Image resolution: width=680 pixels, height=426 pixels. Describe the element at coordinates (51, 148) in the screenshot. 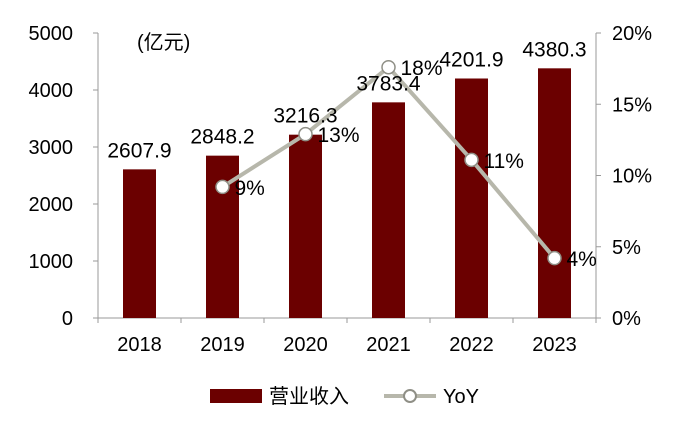

I see `y-left-tick-label: 3000` at that location.